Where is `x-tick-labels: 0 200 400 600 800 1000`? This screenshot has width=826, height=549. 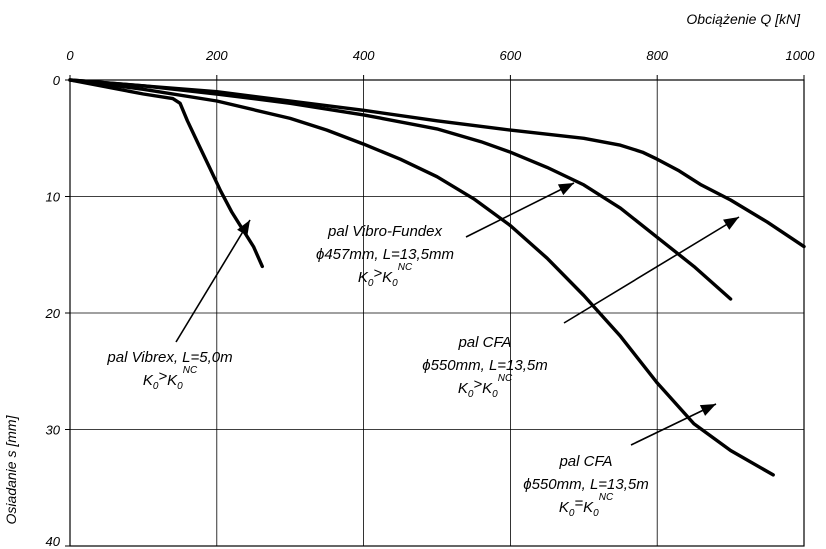
x-tick-labels: 0 200 400 600 800 1000 is located at coordinates (440, 55).